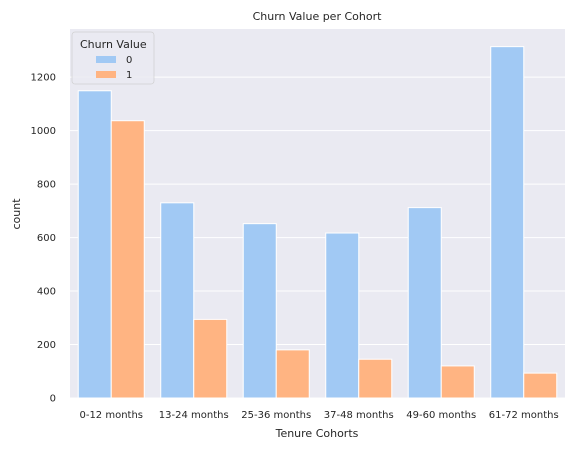 The height and width of the screenshot is (449, 575). Describe the element at coordinates (276, 415) in the screenshot. I see `x-tick-label: 25-36 months` at that location.